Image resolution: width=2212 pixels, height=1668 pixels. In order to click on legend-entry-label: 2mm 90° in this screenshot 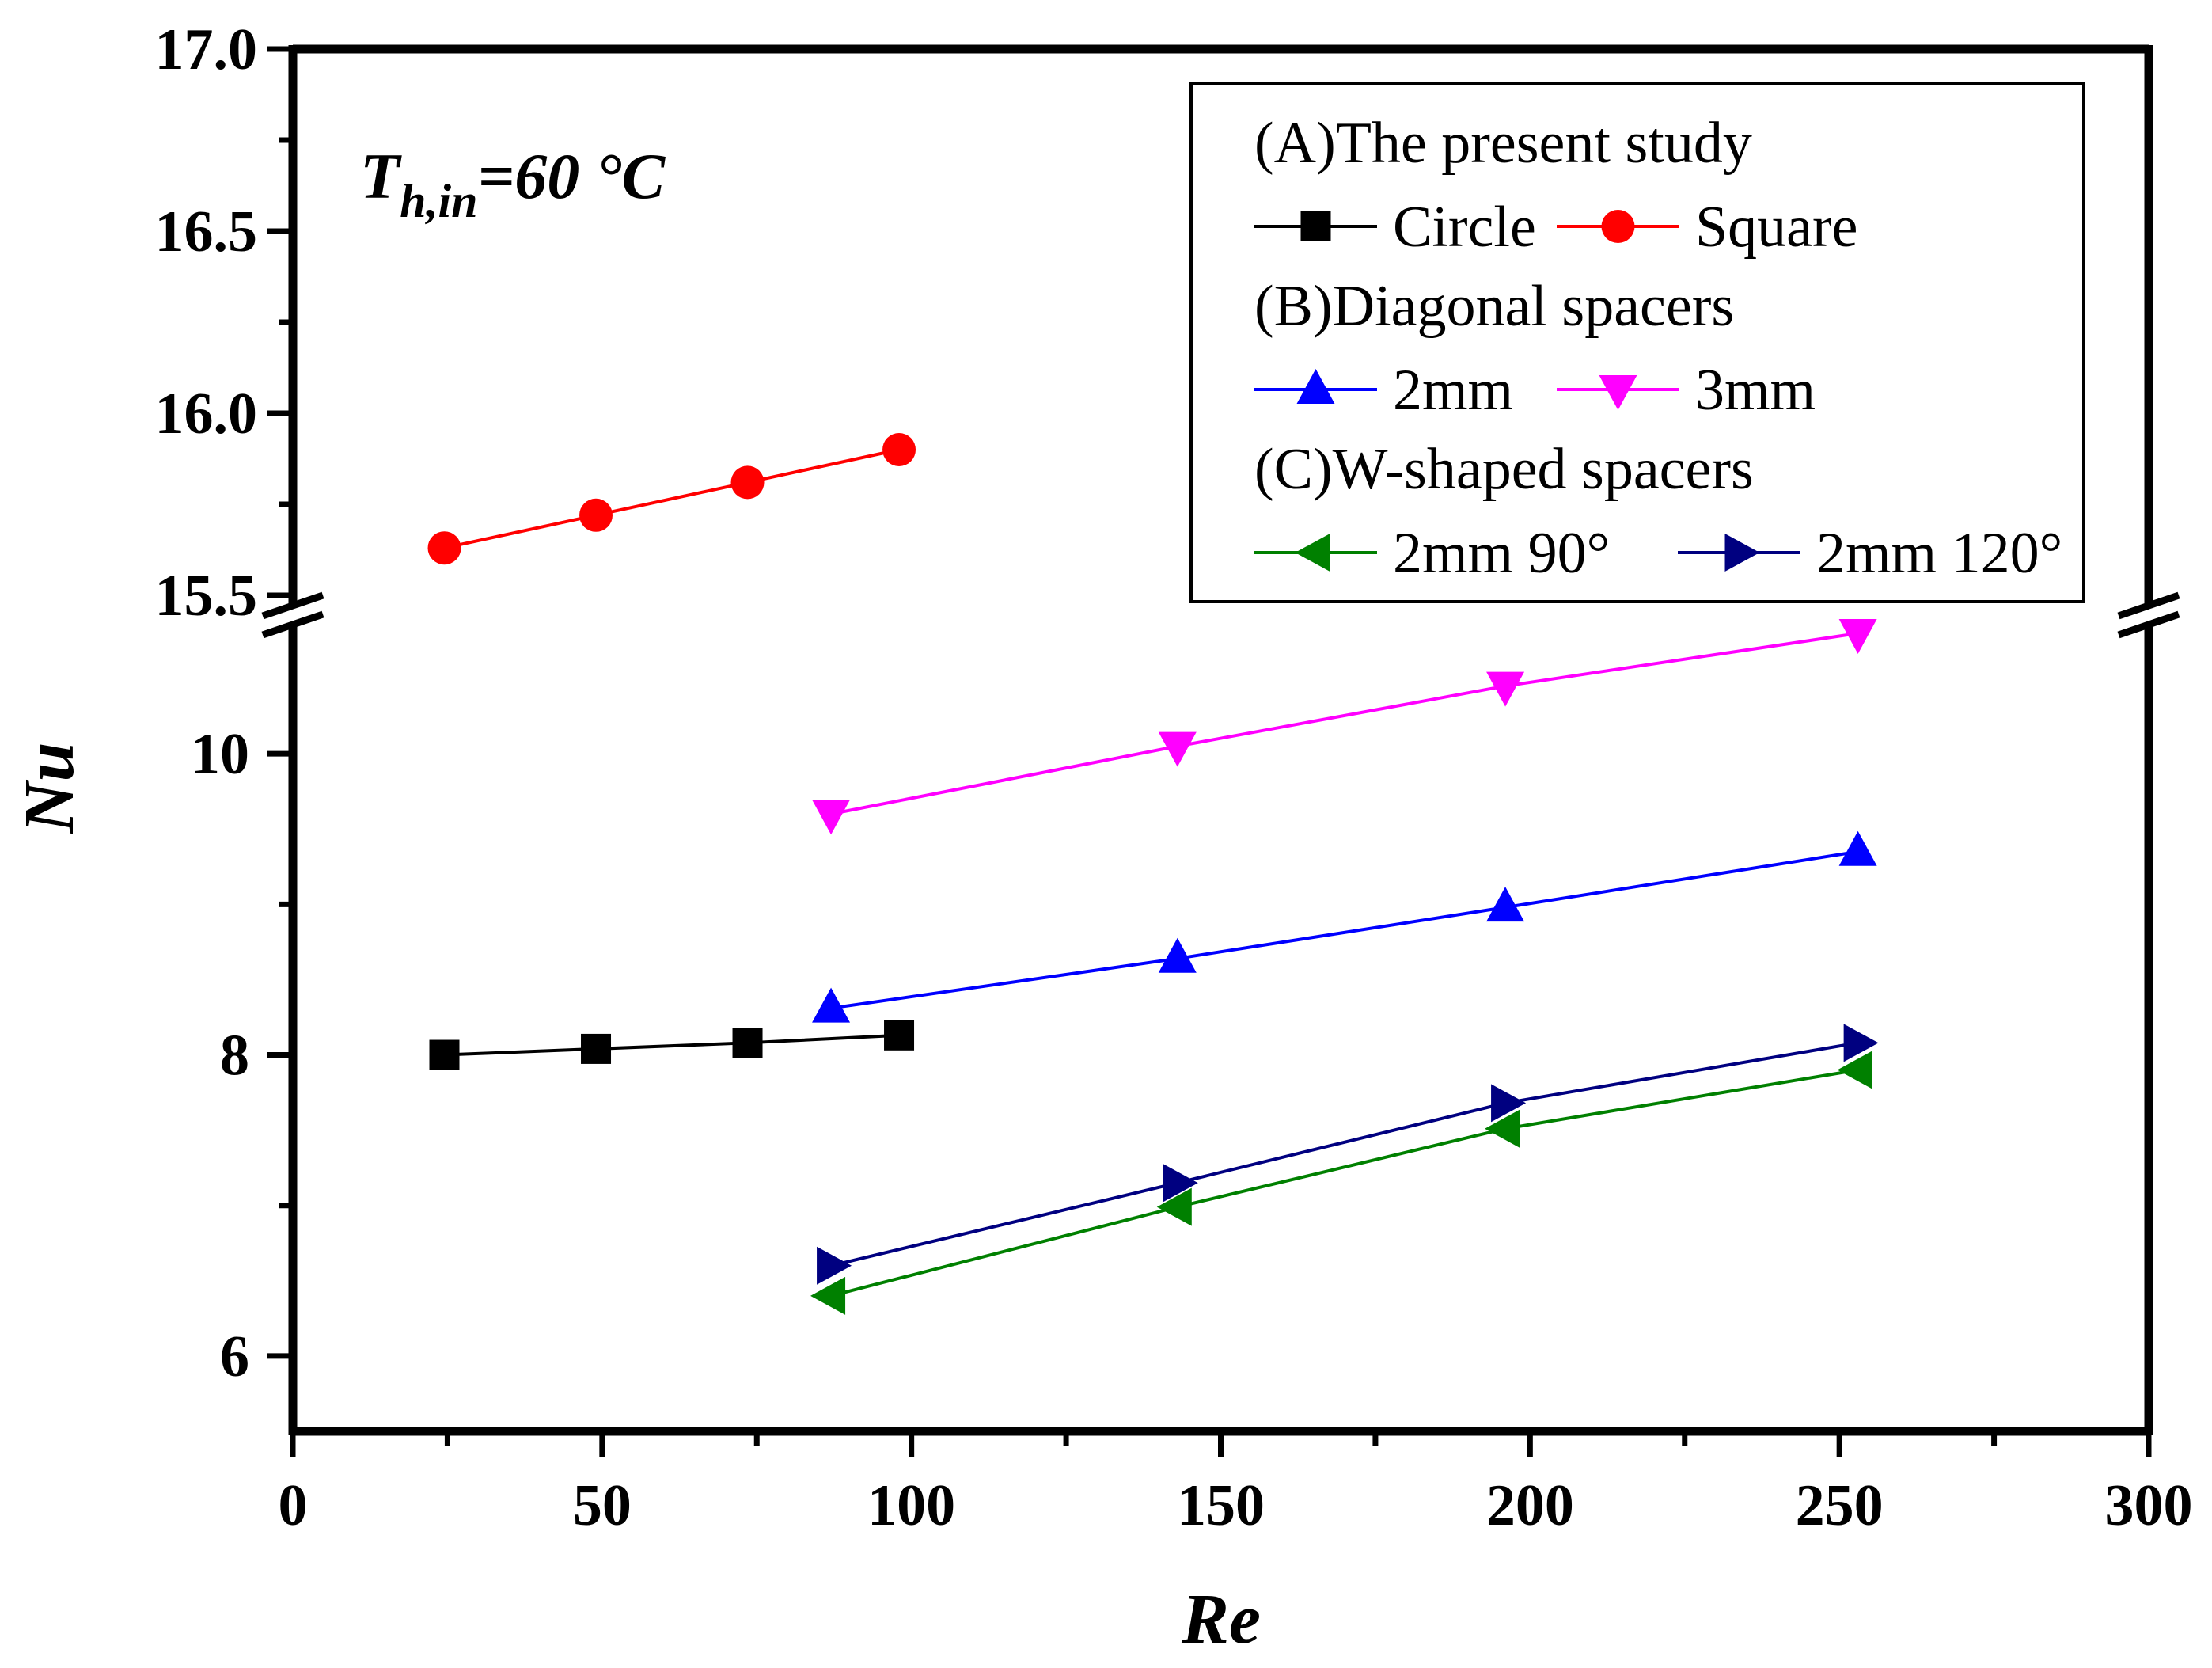, I will do `click(1501, 553)`.